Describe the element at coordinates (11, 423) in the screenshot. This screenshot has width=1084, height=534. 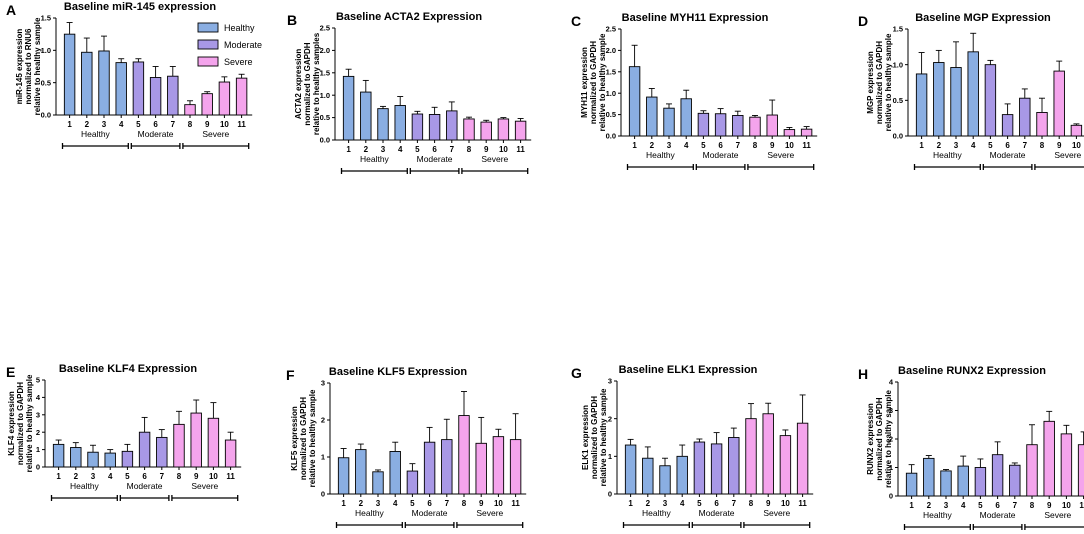
I see `y-axis-label-line: KLF4 expression` at that location.